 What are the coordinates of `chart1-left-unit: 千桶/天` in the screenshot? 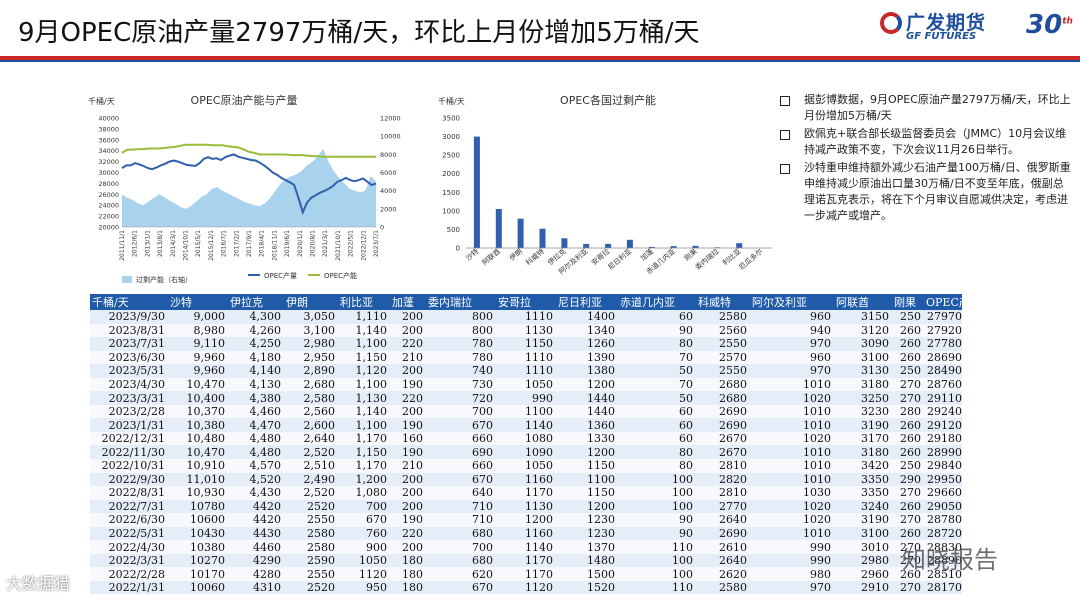 It's located at (101, 101).